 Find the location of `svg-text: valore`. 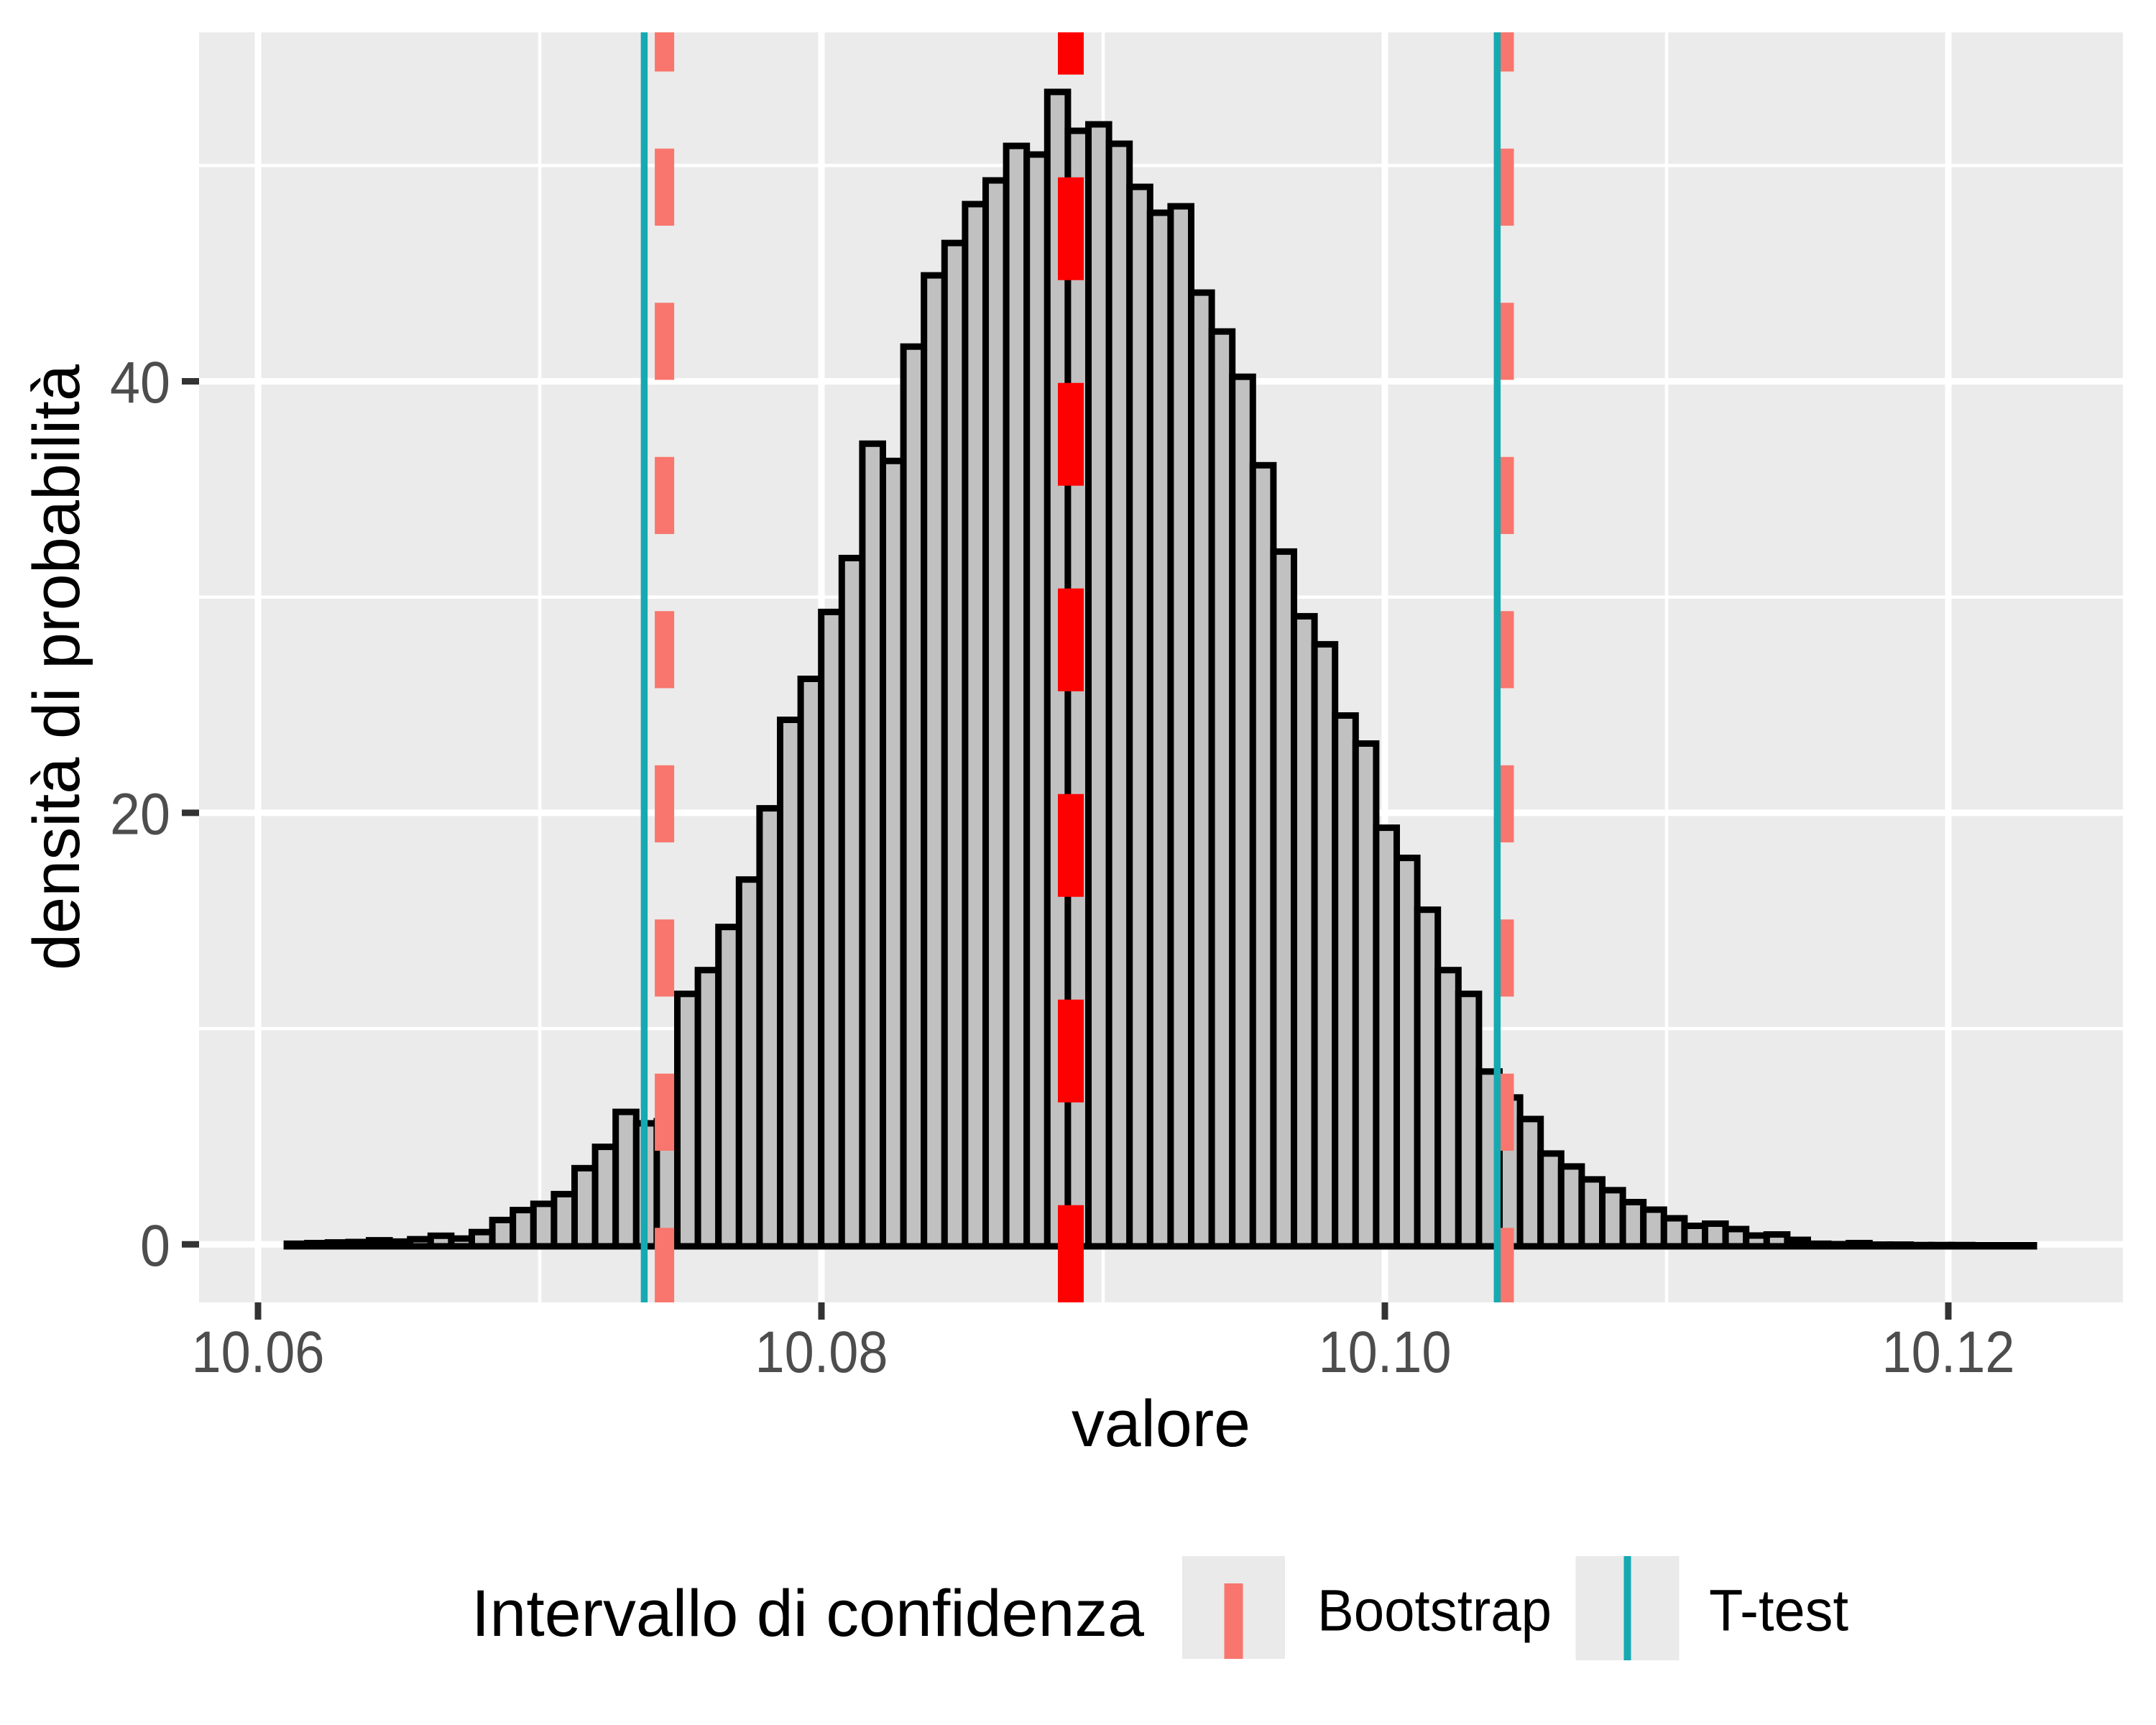

svg-text: valore is located at coordinates (1161, 1423).